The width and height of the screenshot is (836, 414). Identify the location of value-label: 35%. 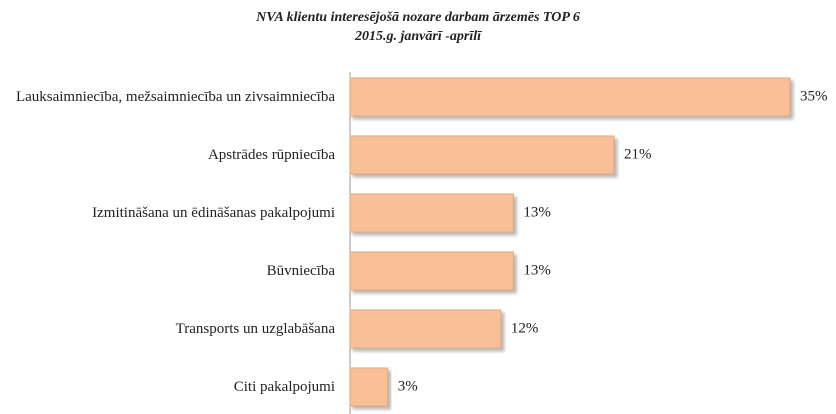
(814, 96).